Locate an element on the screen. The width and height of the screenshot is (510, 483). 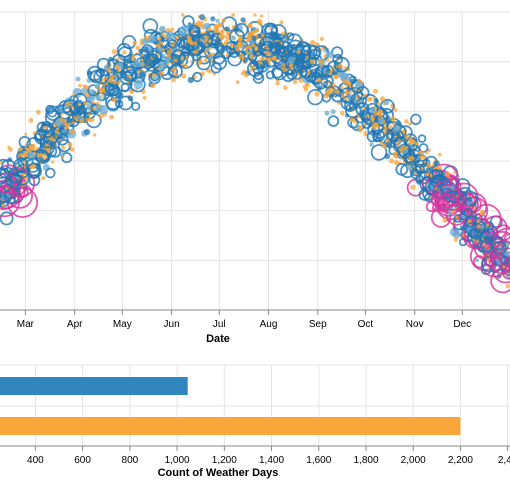
bar-tick-label: 1,600 is located at coordinates (318, 460).